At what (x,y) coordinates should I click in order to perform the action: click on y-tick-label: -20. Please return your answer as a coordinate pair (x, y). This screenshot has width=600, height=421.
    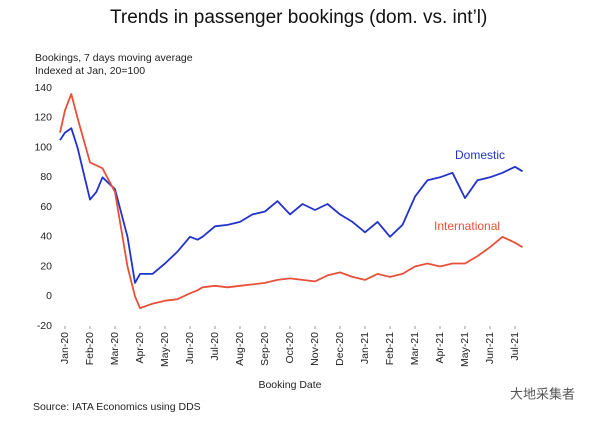
    Looking at the image, I should click on (44, 326).